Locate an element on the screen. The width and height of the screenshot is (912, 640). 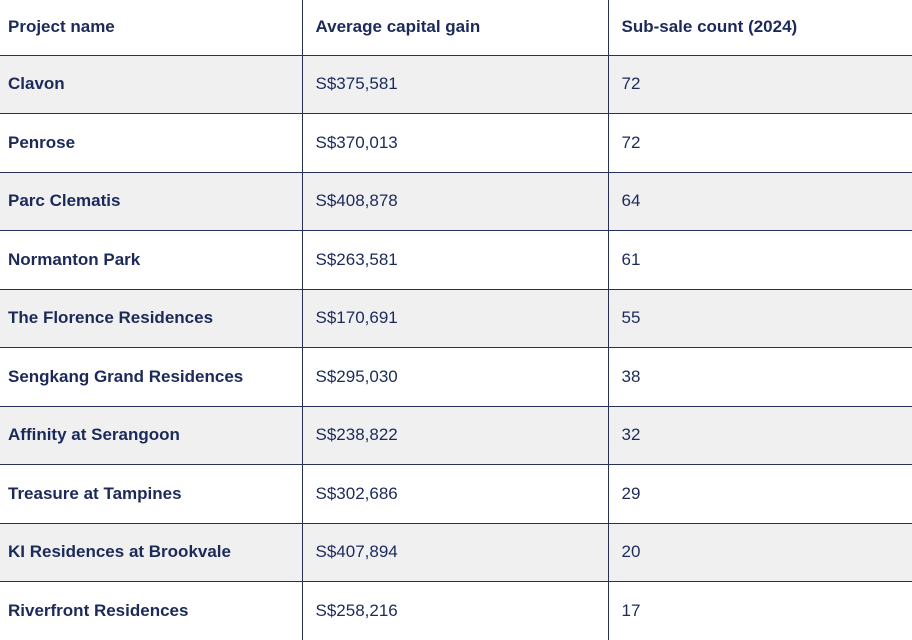
average-capital-gain-cell: S$370,013 is located at coordinates (455, 142).